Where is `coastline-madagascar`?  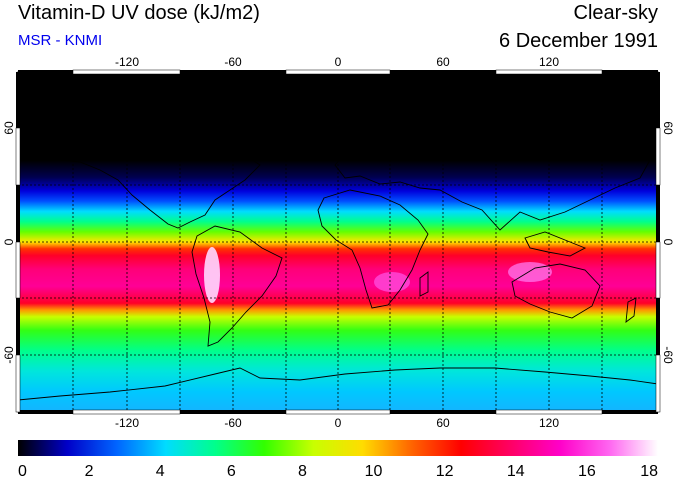
coastline-madagascar is located at coordinates (424, 284).